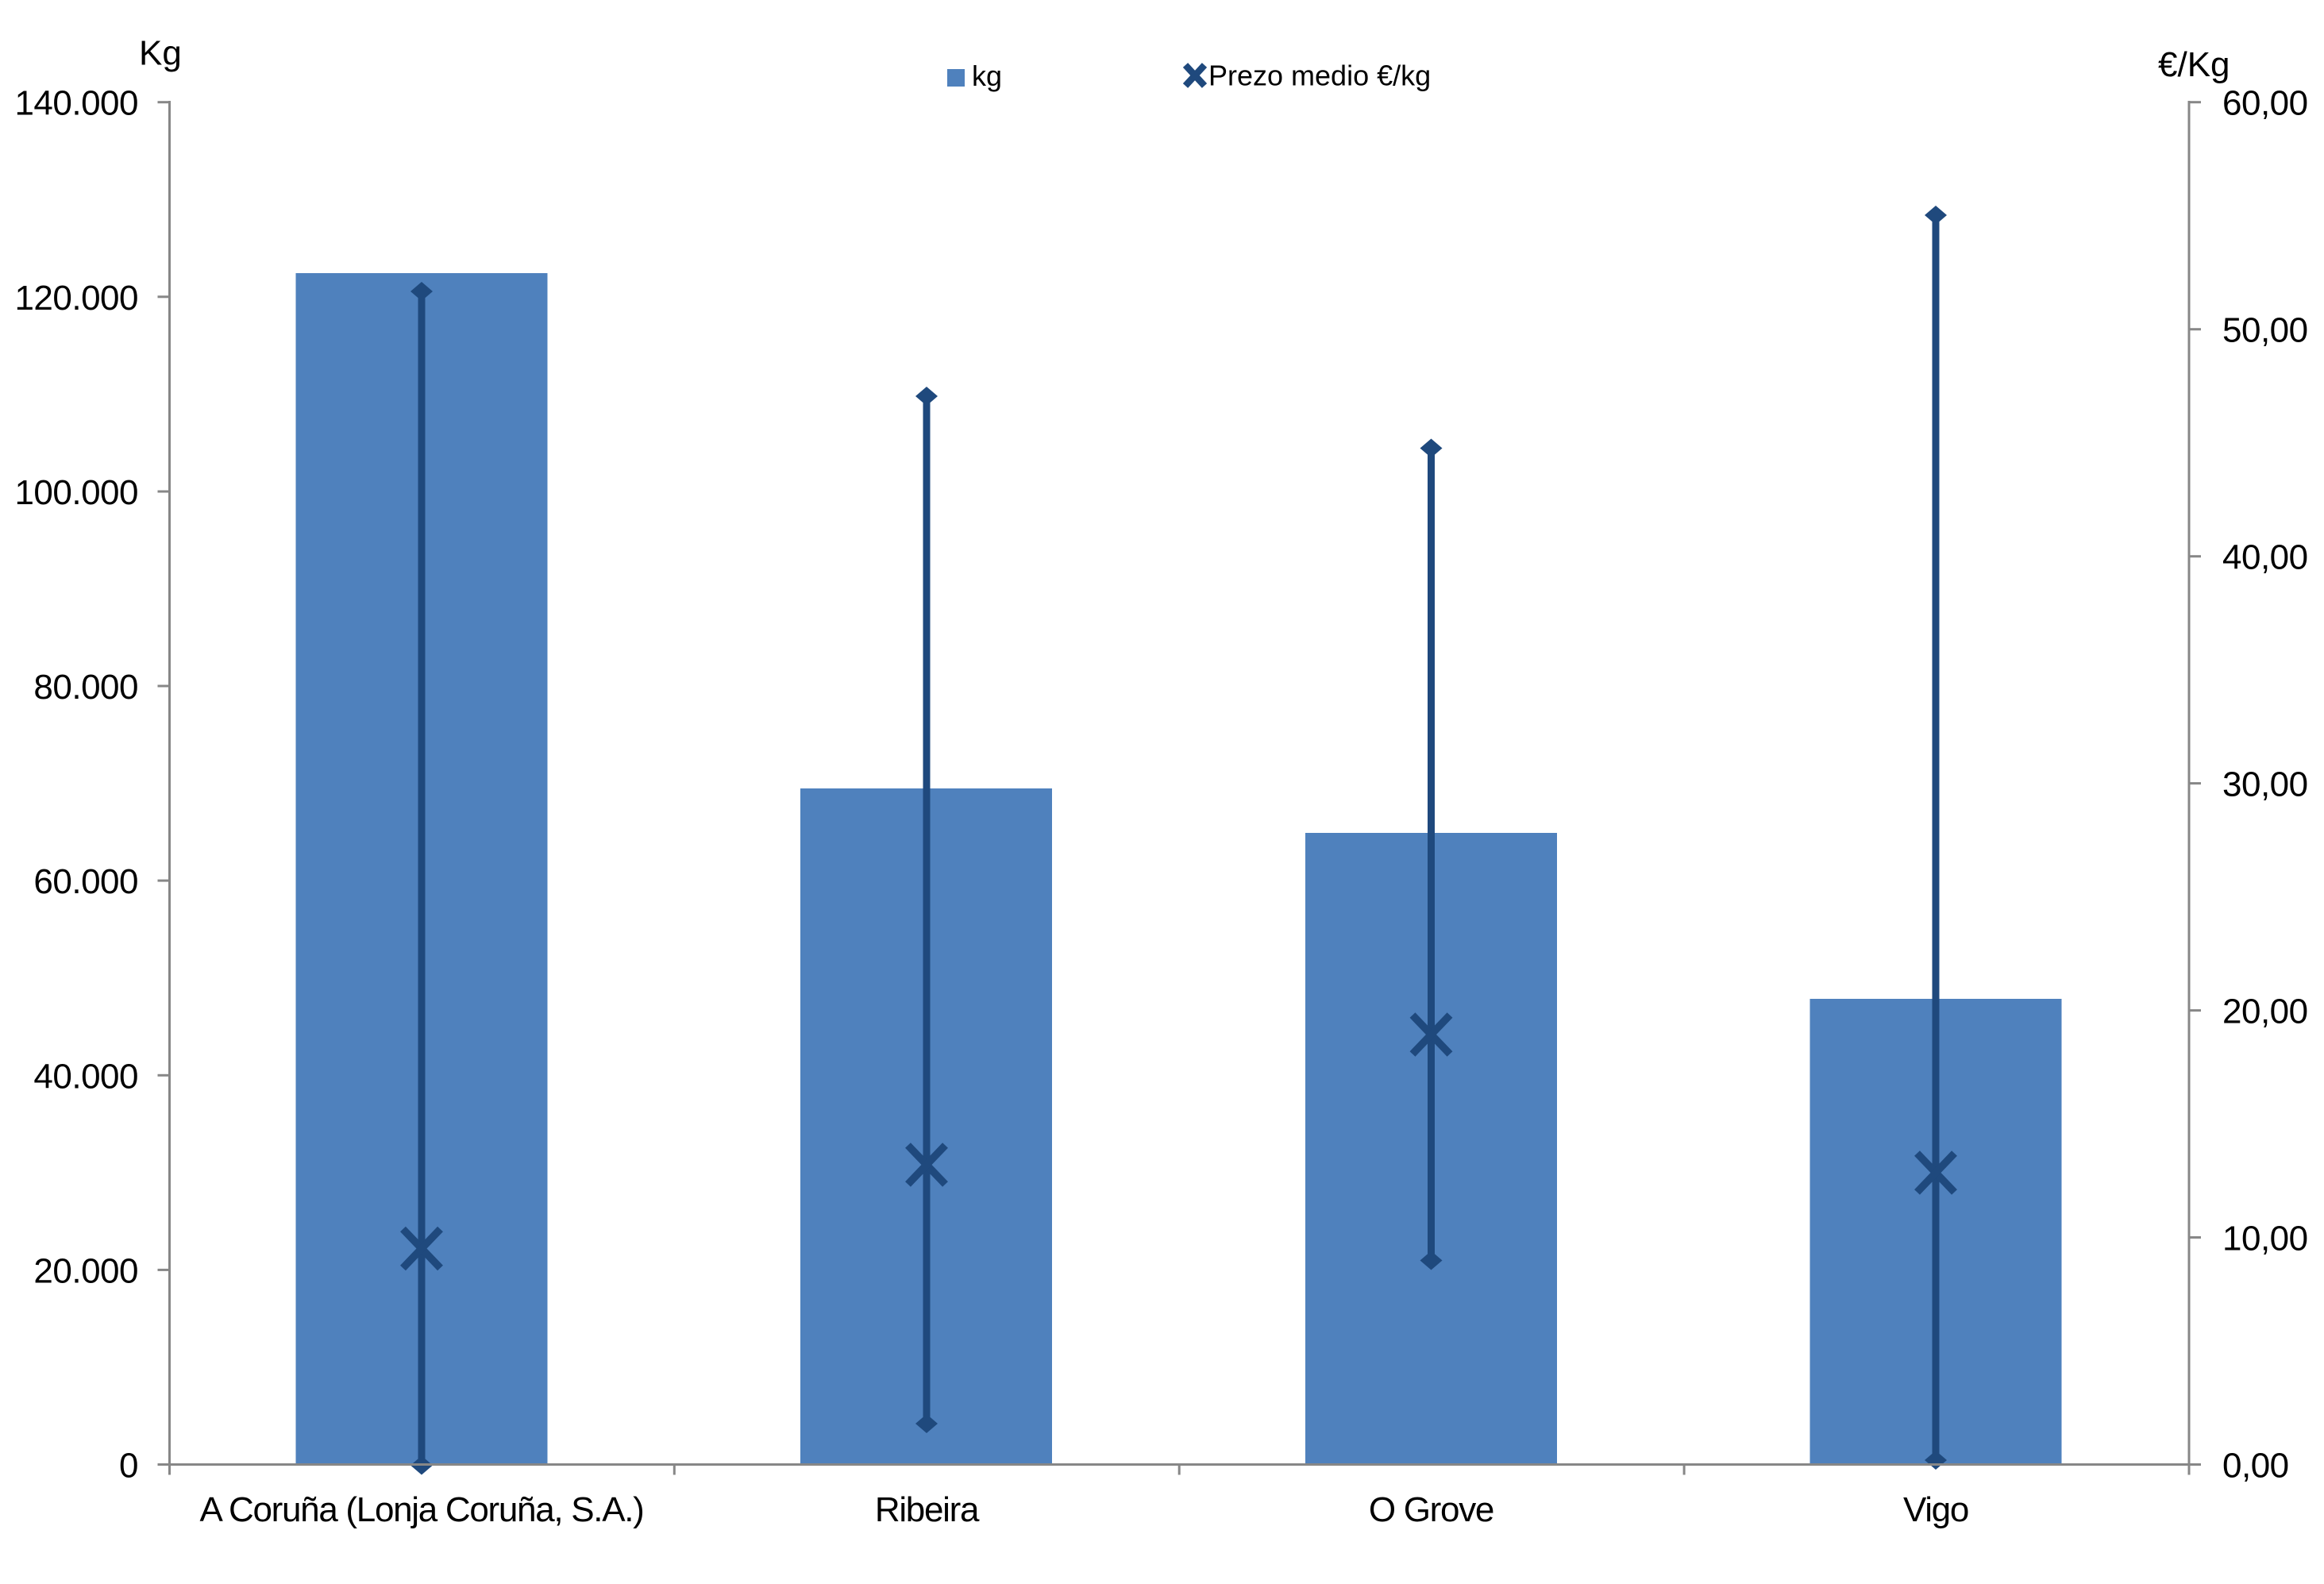 The height and width of the screenshot is (1584, 2324). I want to click on svg-text: 100.000, so click(76, 492).